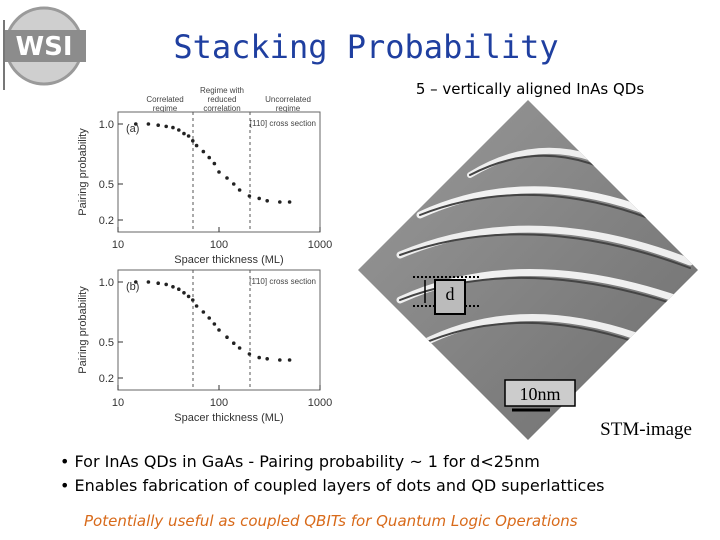 The width and height of the screenshot is (720, 540). I want to click on annotation: [1̄10] cross section, so click(282, 281).